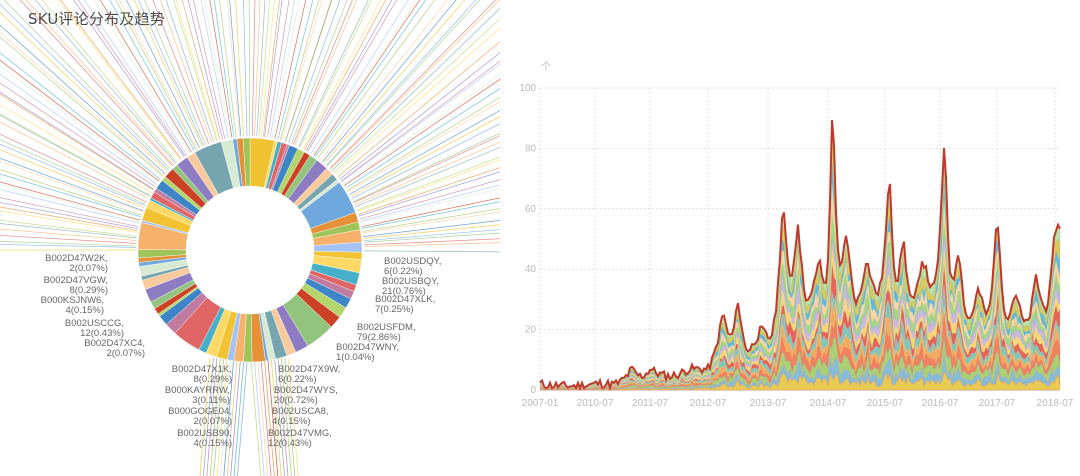  What do you see at coordinates (250, 250) in the screenshot?
I see `donut-hole` at bounding box center [250, 250].